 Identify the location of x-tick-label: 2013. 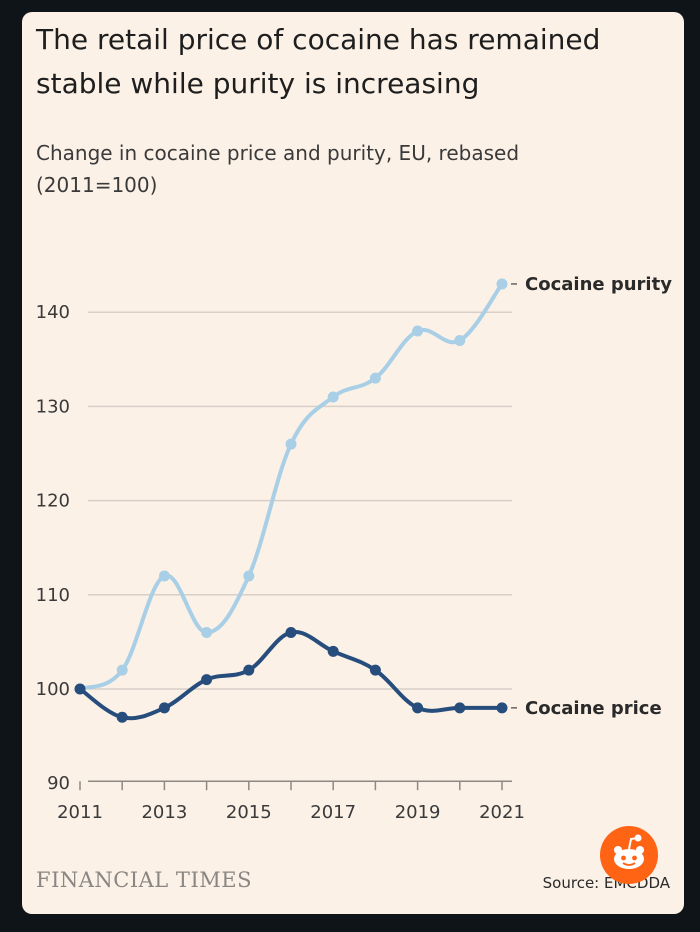
(164, 812).